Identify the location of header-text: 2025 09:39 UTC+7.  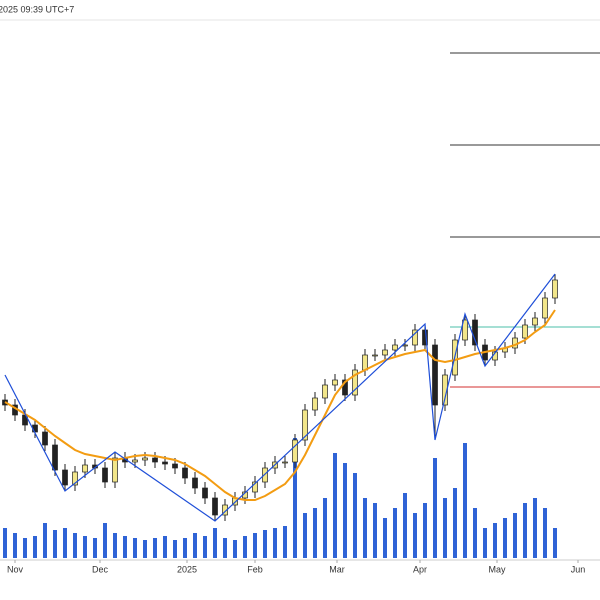
(37, 9).